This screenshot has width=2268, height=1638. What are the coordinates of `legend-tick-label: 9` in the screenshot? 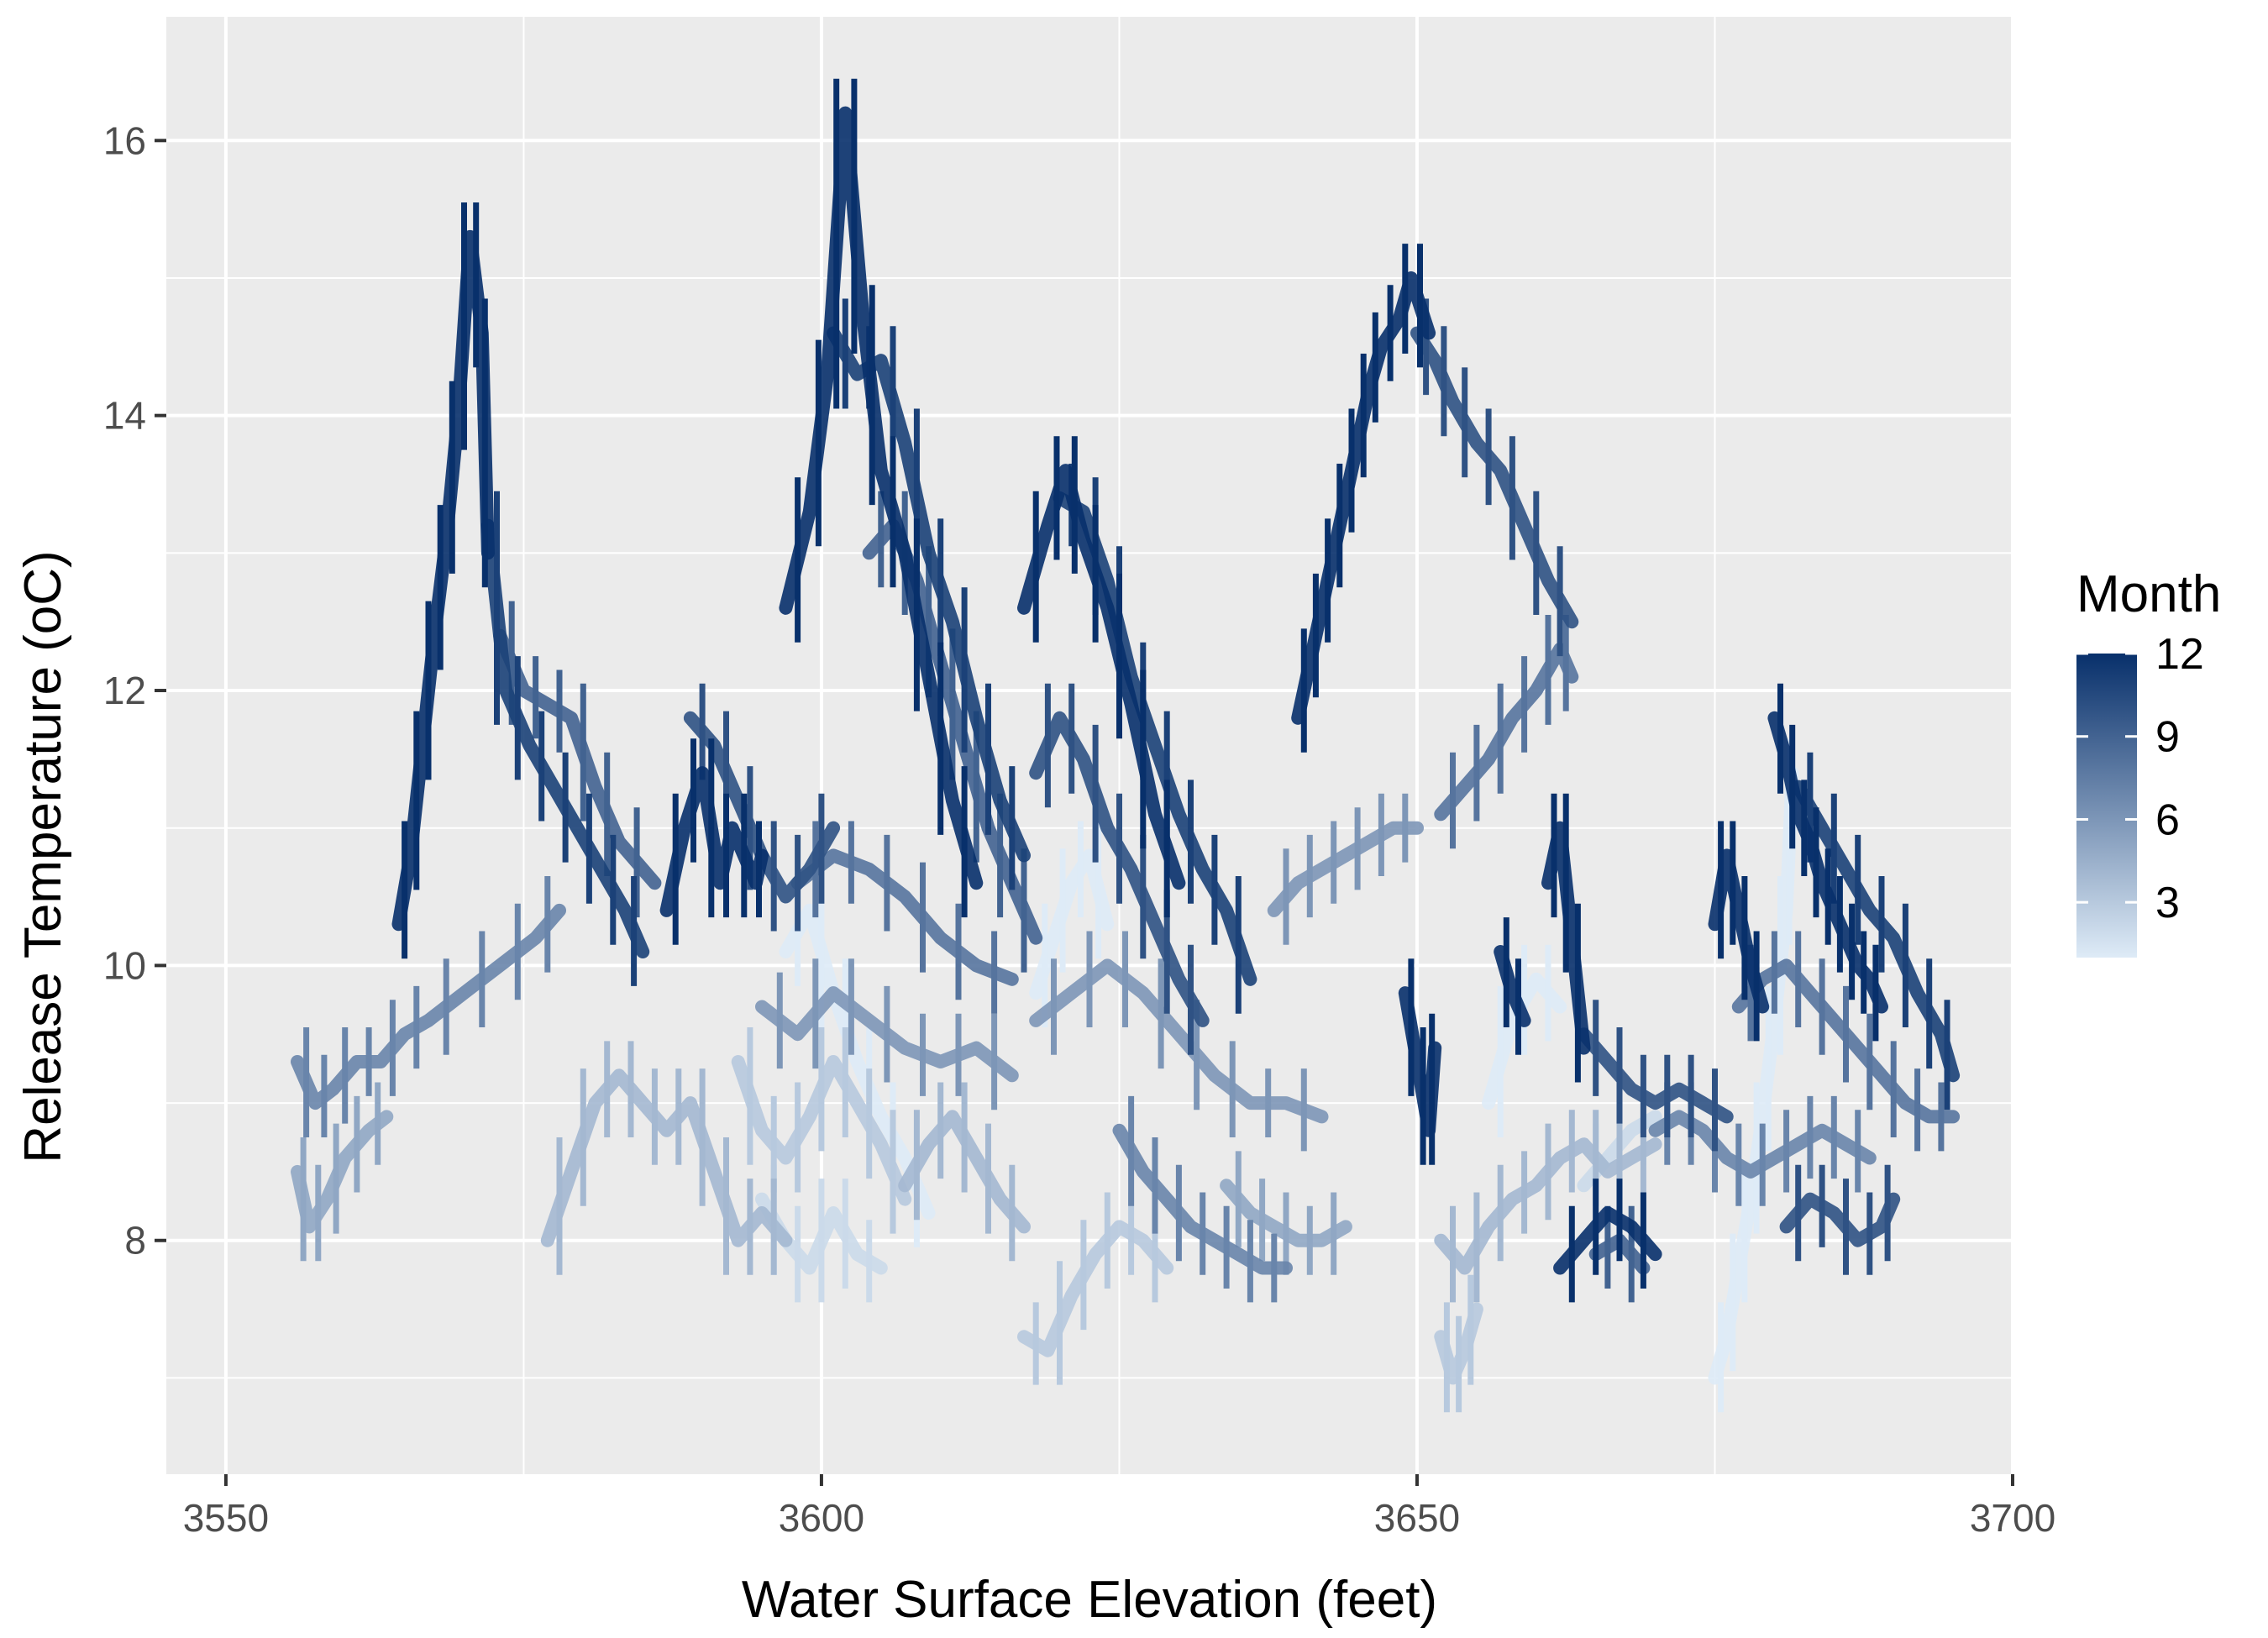 It's located at (2167, 737).